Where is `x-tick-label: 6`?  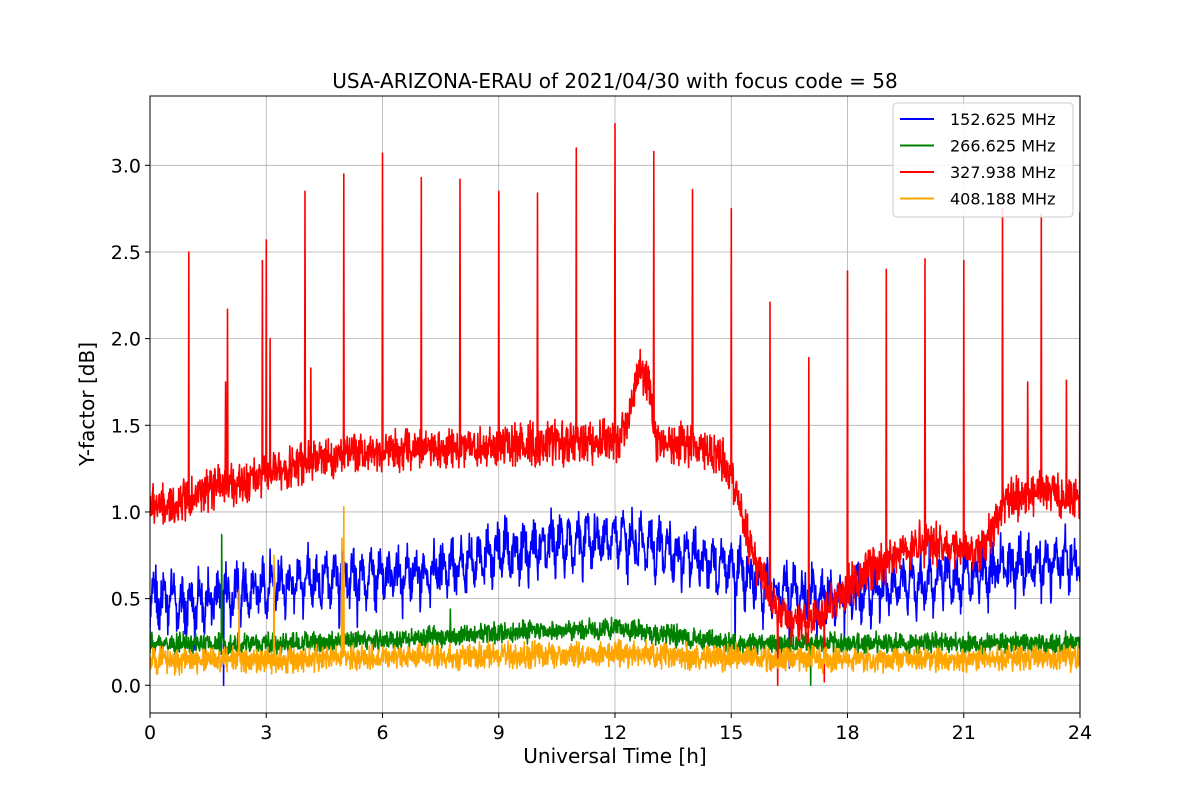
x-tick-label: 6 is located at coordinates (382, 733).